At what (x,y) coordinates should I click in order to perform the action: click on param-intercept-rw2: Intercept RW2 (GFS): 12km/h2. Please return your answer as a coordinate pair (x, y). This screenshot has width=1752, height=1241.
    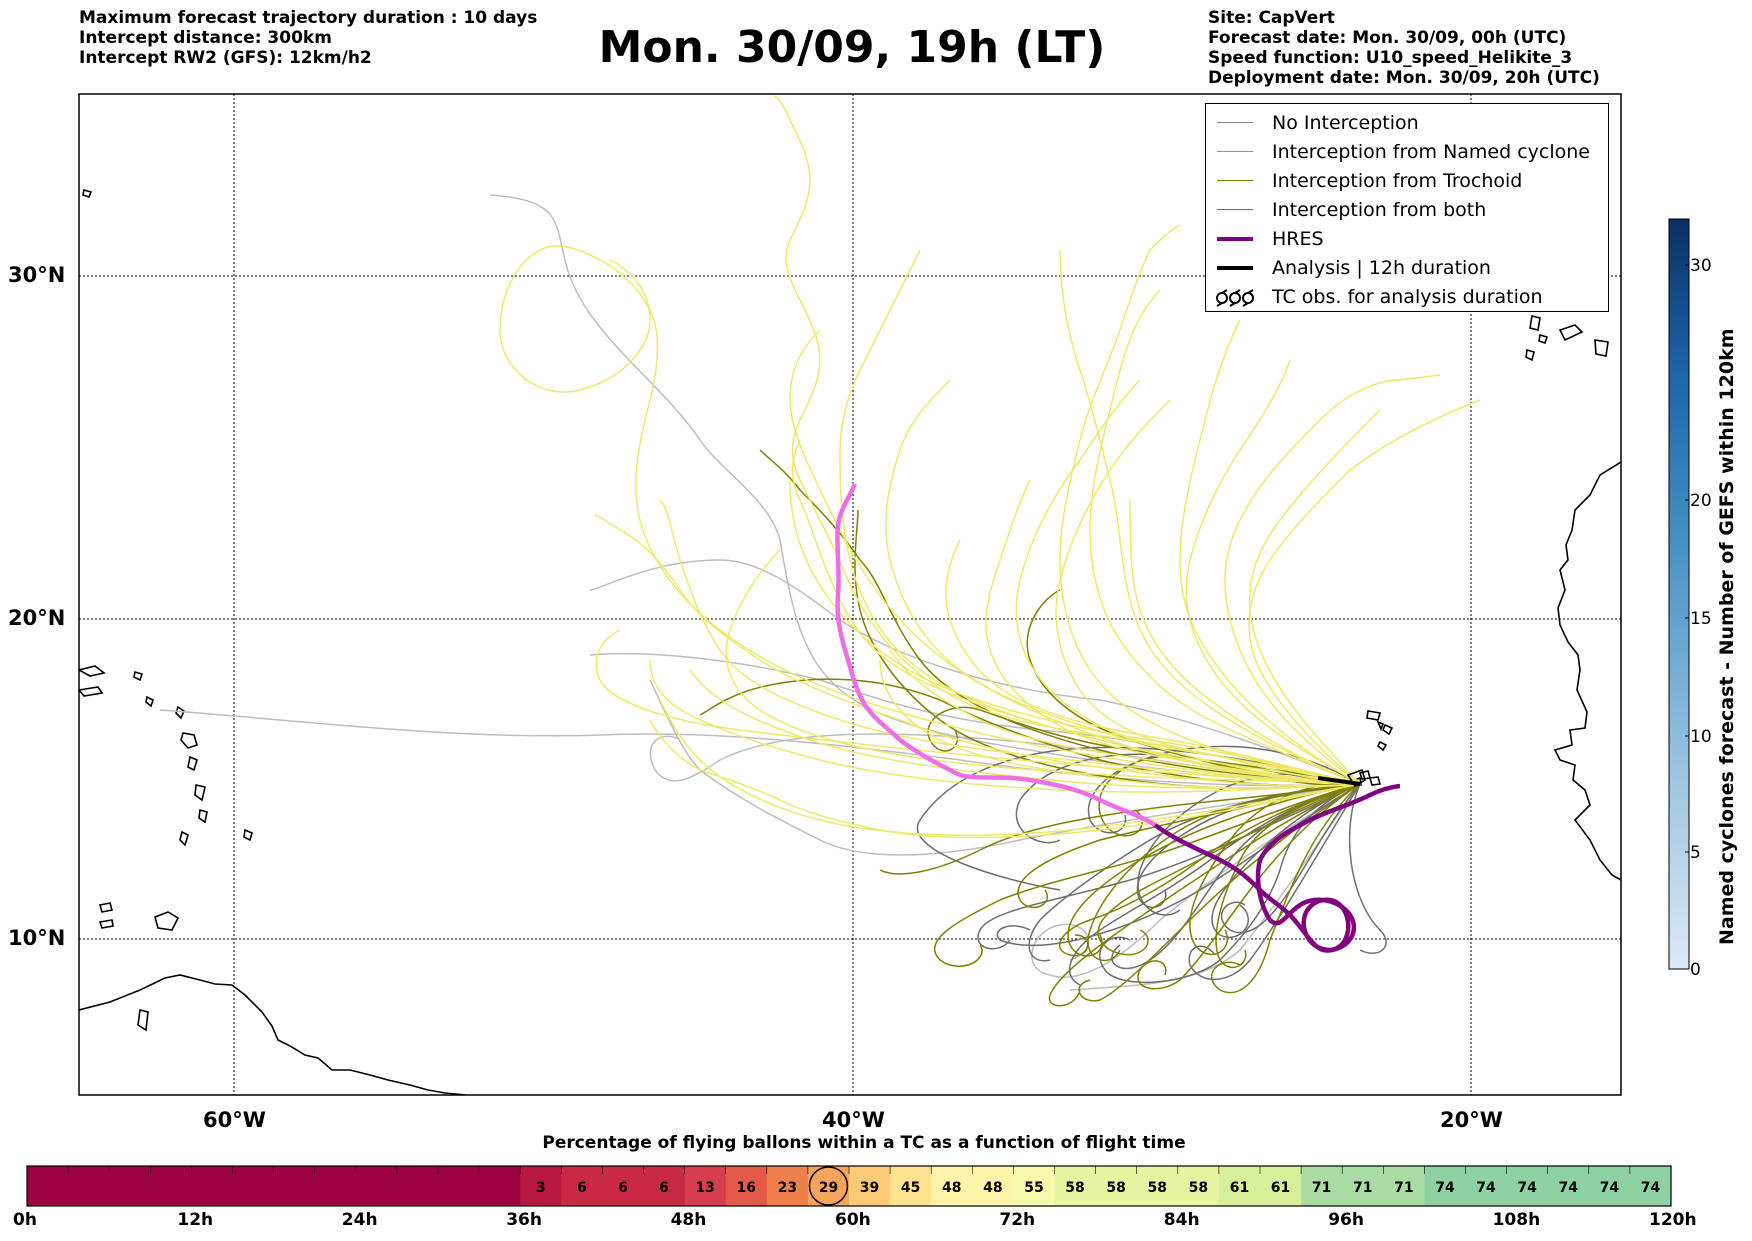
    Looking at the image, I should click on (225, 58).